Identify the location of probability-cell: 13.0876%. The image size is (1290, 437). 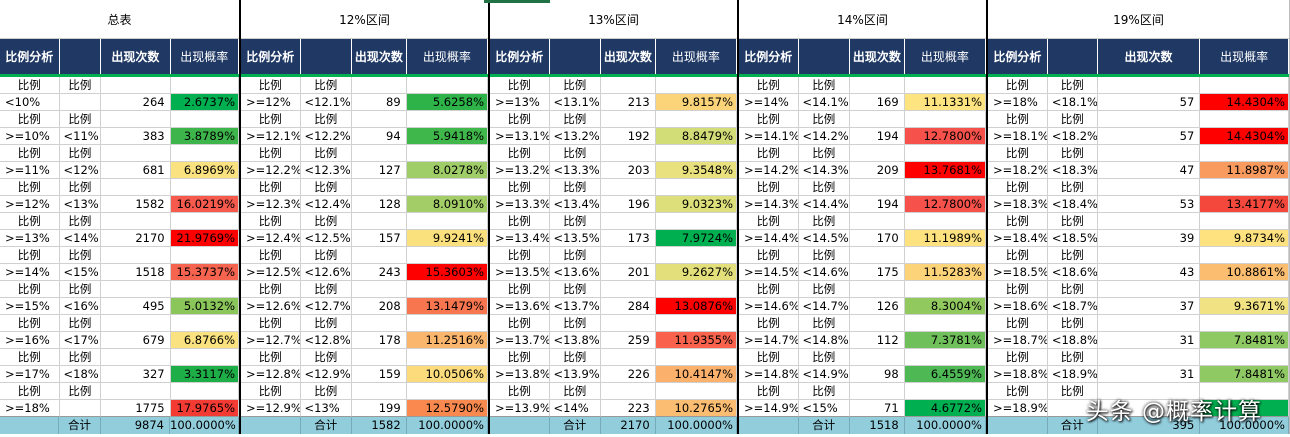
(696, 306).